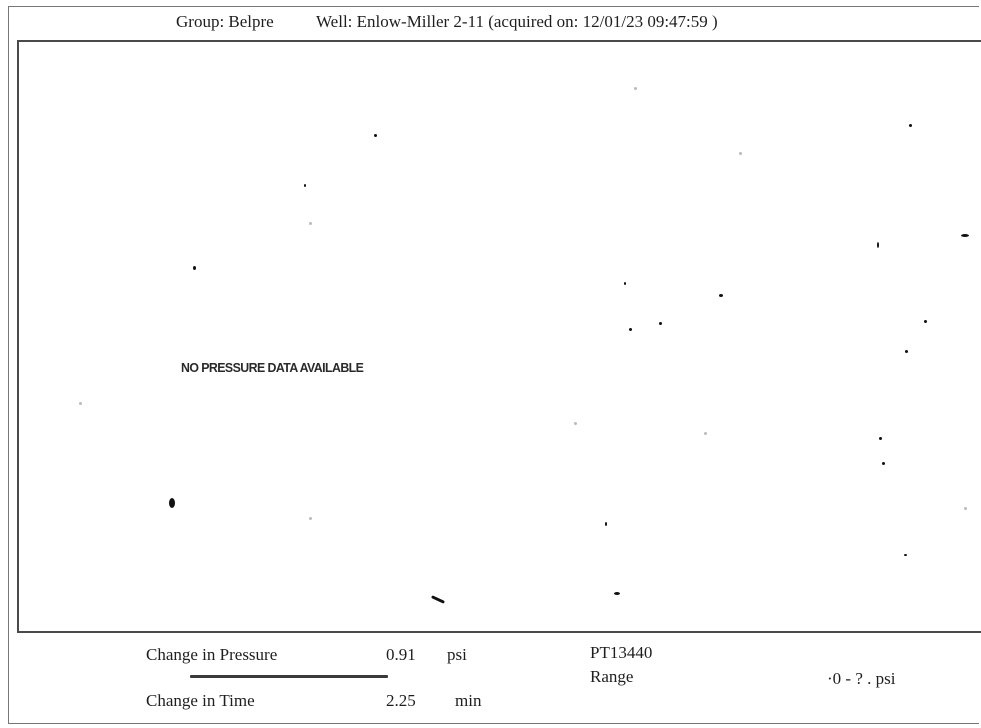 The image size is (981, 728). What do you see at coordinates (621, 652) in the screenshot?
I see `sensor-id: PT13440` at bounding box center [621, 652].